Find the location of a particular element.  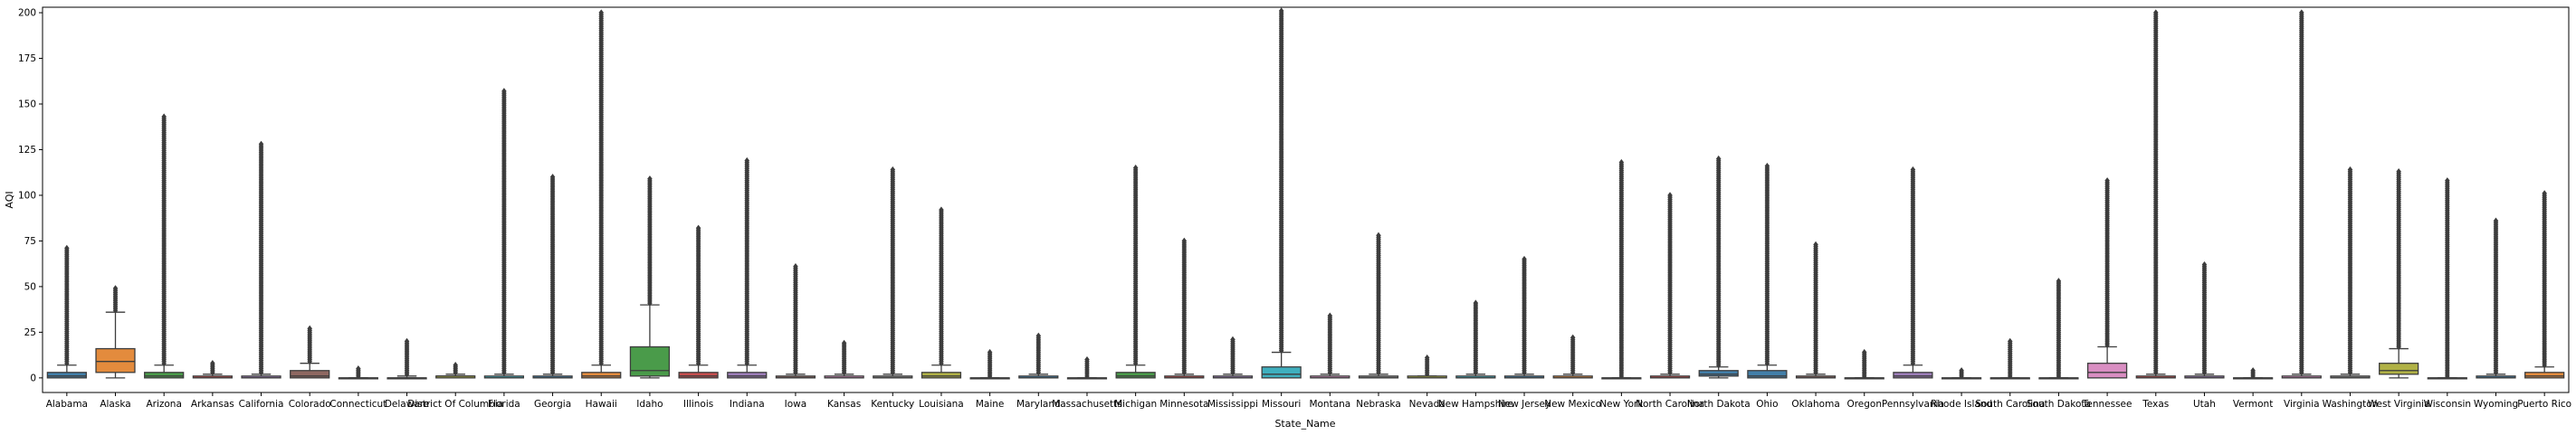

box-puerto-rico is located at coordinates (2544, 284).